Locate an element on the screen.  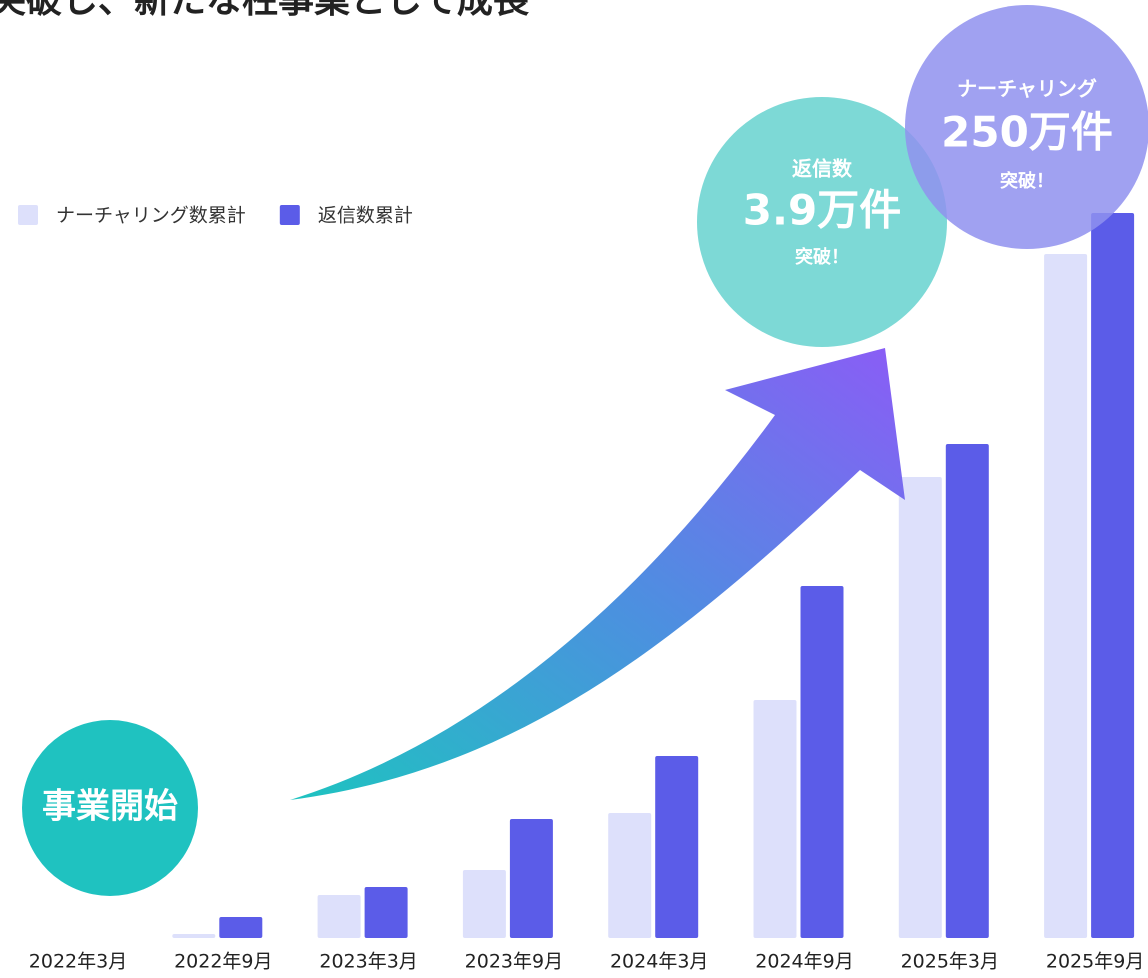
x-tick-label: 2023年3月 is located at coordinates (368, 962).